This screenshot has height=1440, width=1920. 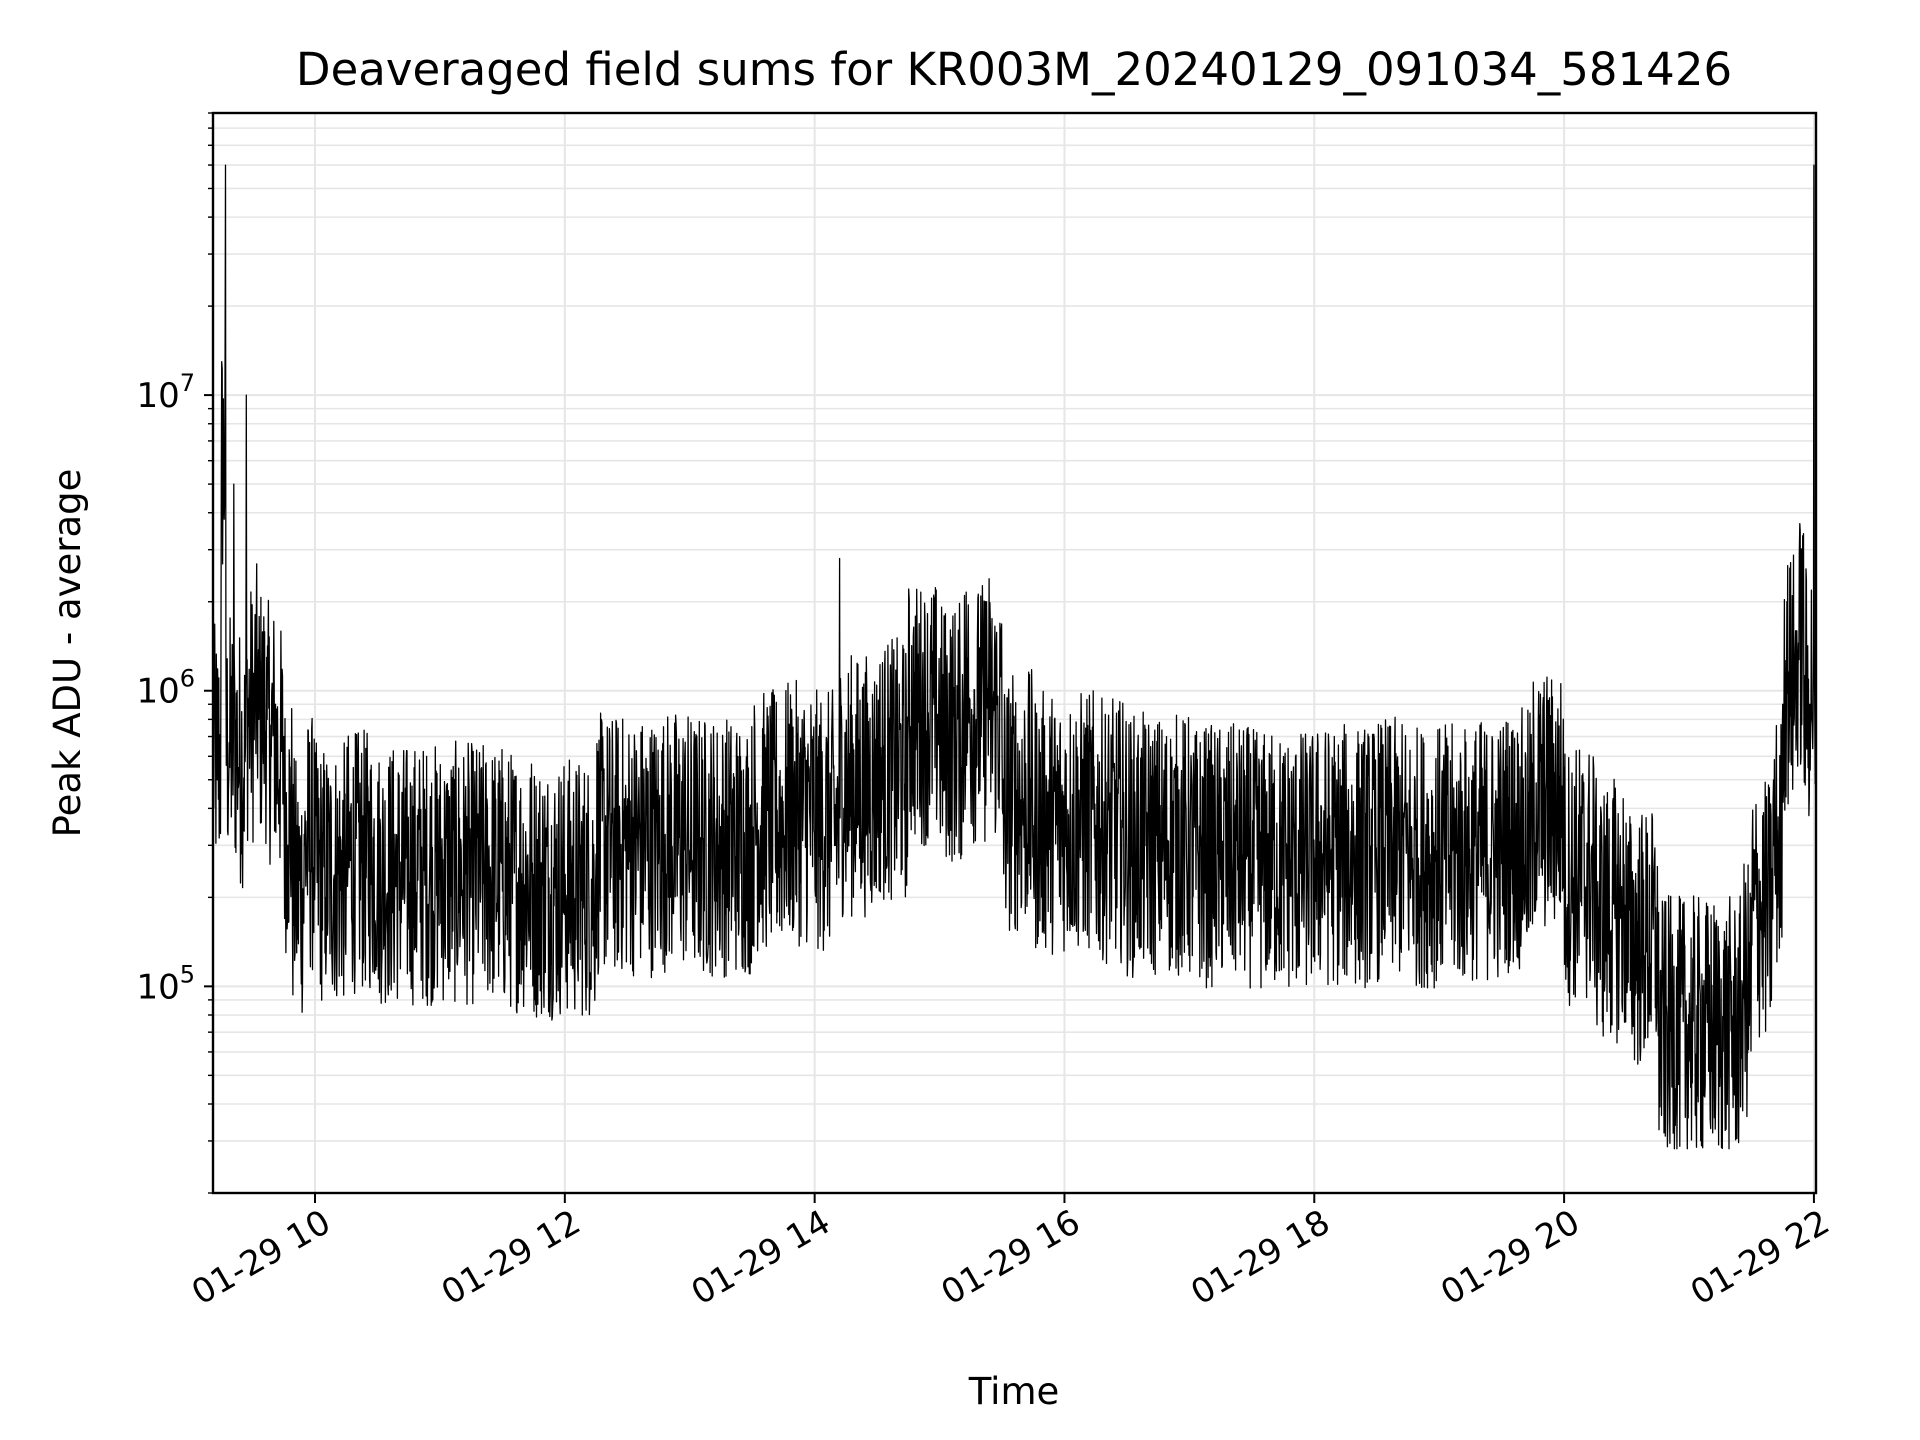 What do you see at coordinates (261, 1257) in the screenshot?
I see `x-tick-label: 01-29 10` at bounding box center [261, 1257].